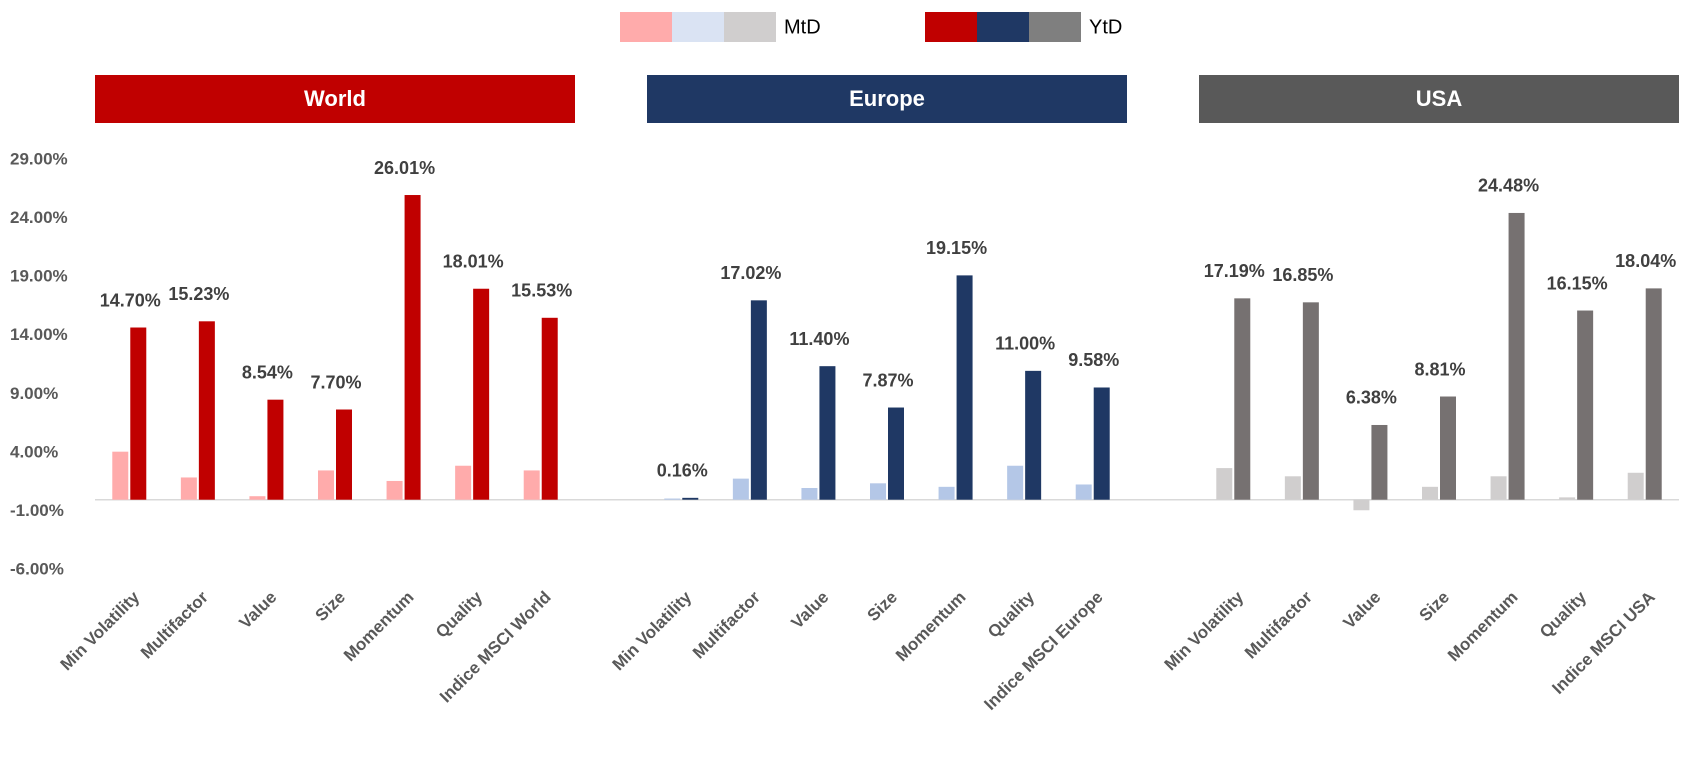 The height and width of the screenshot is (780, 1685). What do you see at coordinates (34, 451) in the screenshot?
I see `y-tick-label: 4.00%` at bounding box center [34, 451].